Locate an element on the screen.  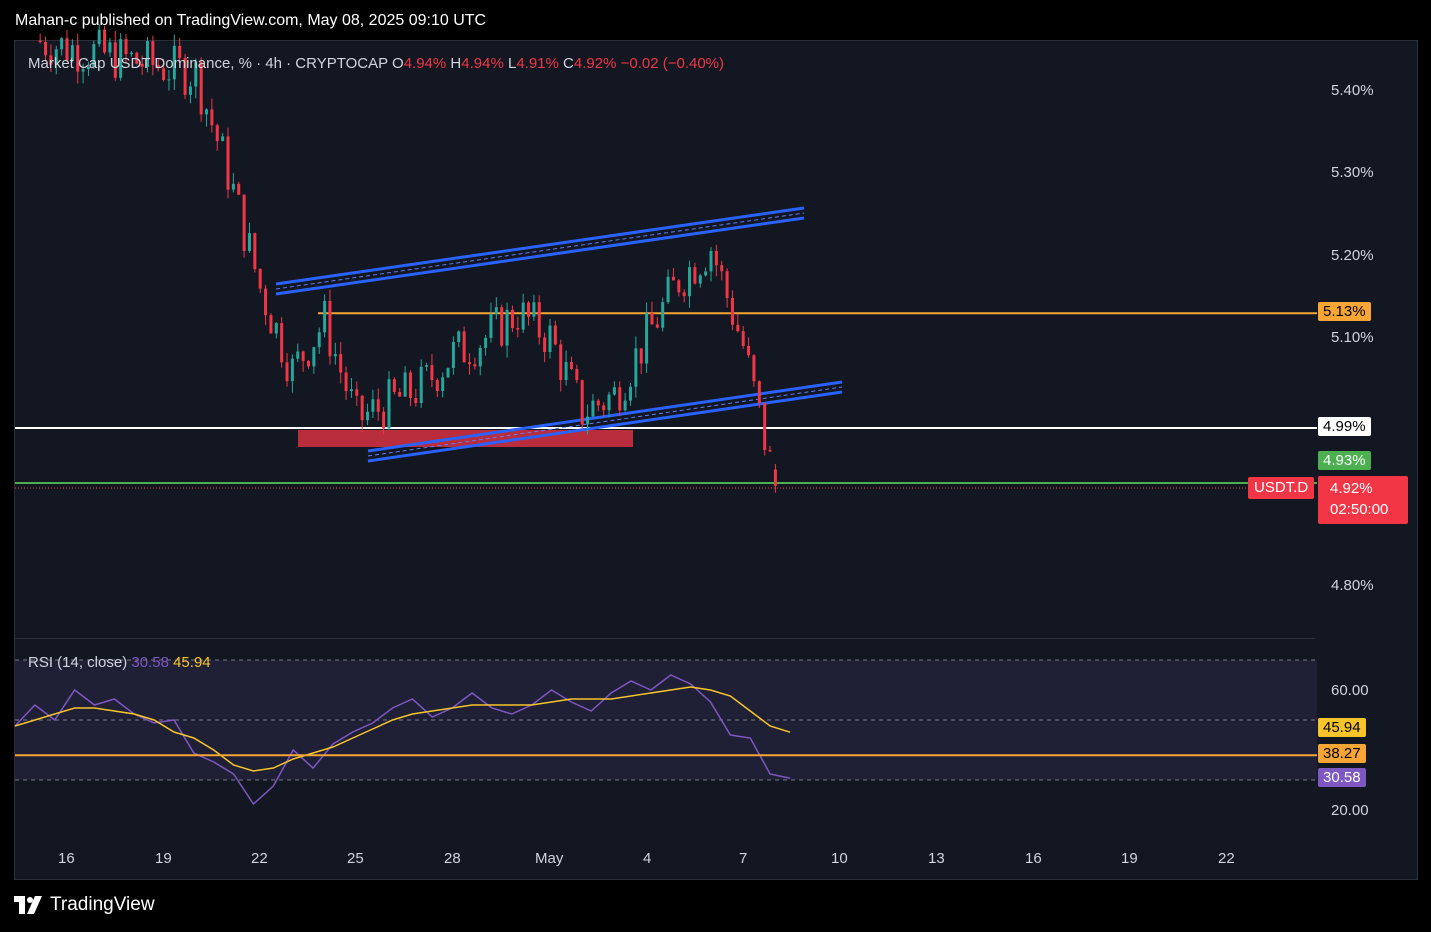
rsi-legend: RSI (14, close) 30.58 45.94 is located at coordinates (119, 662).